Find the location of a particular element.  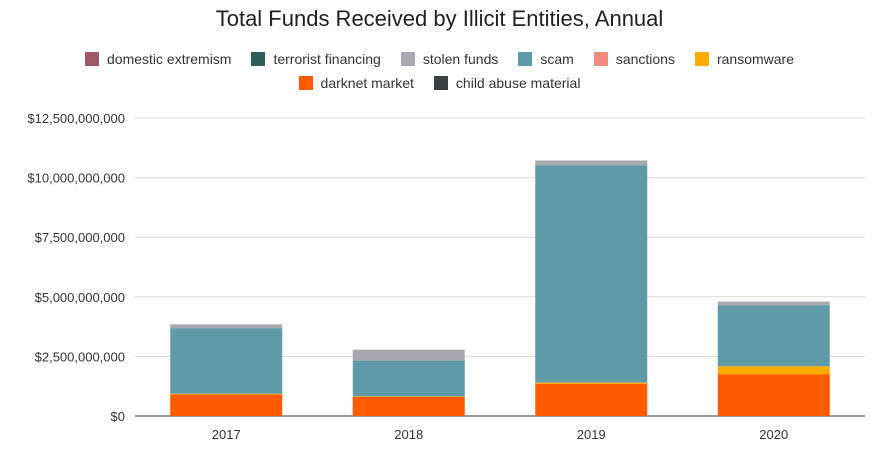

legend-label: scam is located at coordinates (557, 59).